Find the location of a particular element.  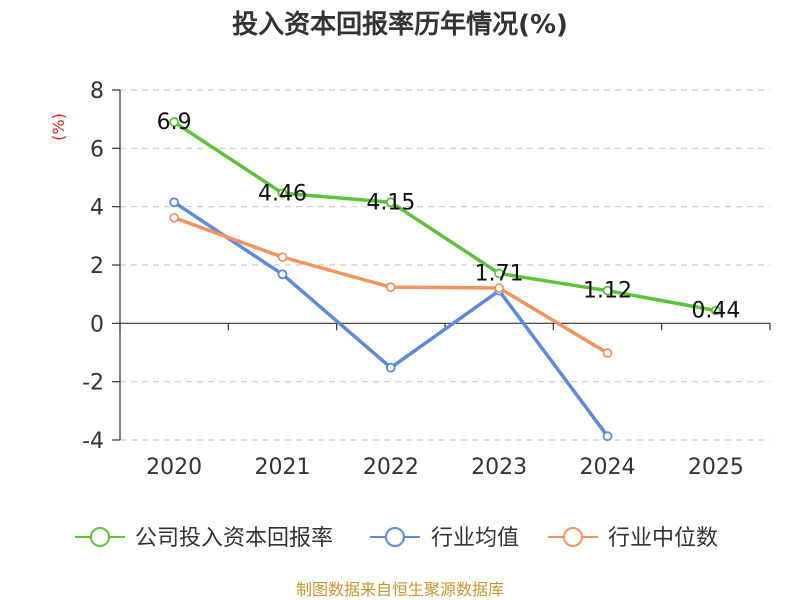

chart-title: 投入资本回报率历年情况(%) is located at coordinates (400, 24).